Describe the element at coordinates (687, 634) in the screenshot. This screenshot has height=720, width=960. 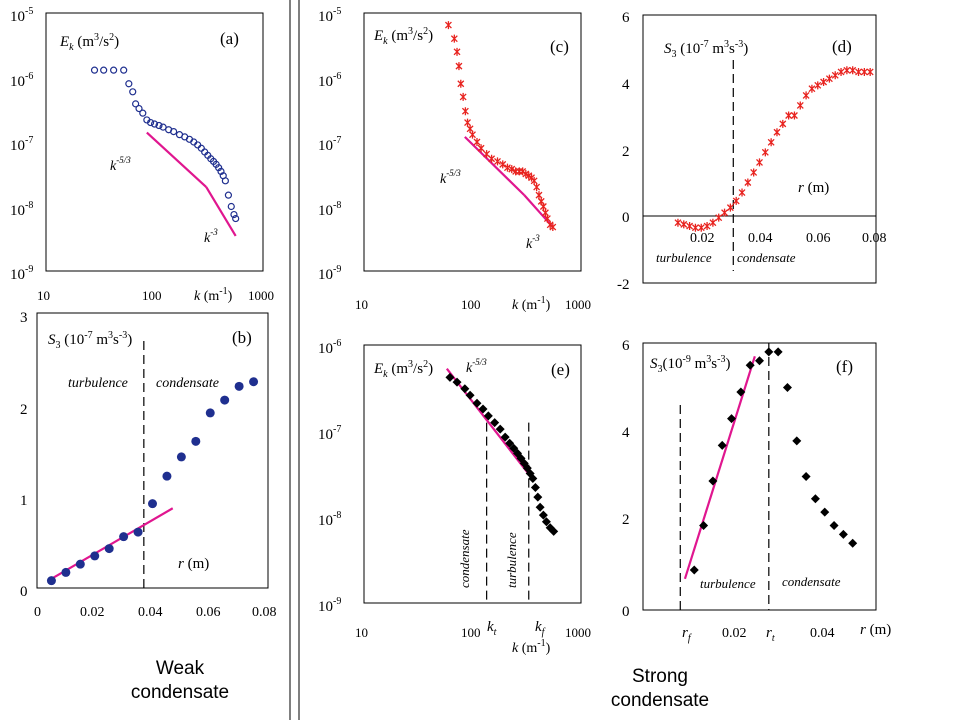
I see `vline-label: rf` at that location.